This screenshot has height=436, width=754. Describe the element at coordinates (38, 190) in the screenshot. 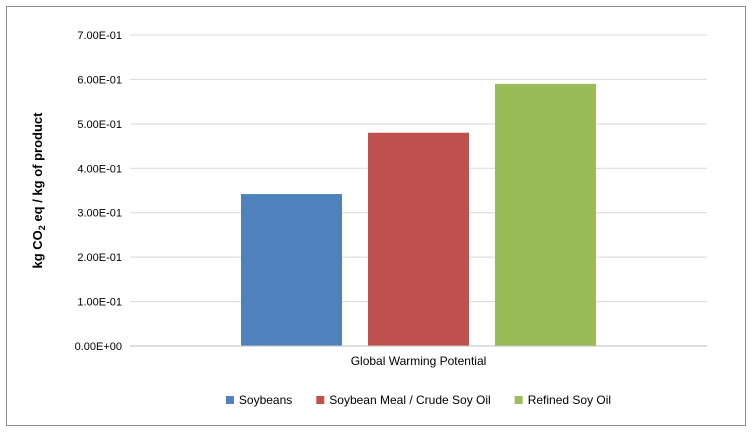

I see `y-axis-label: kg CO2 eq / kg of product` at that location.